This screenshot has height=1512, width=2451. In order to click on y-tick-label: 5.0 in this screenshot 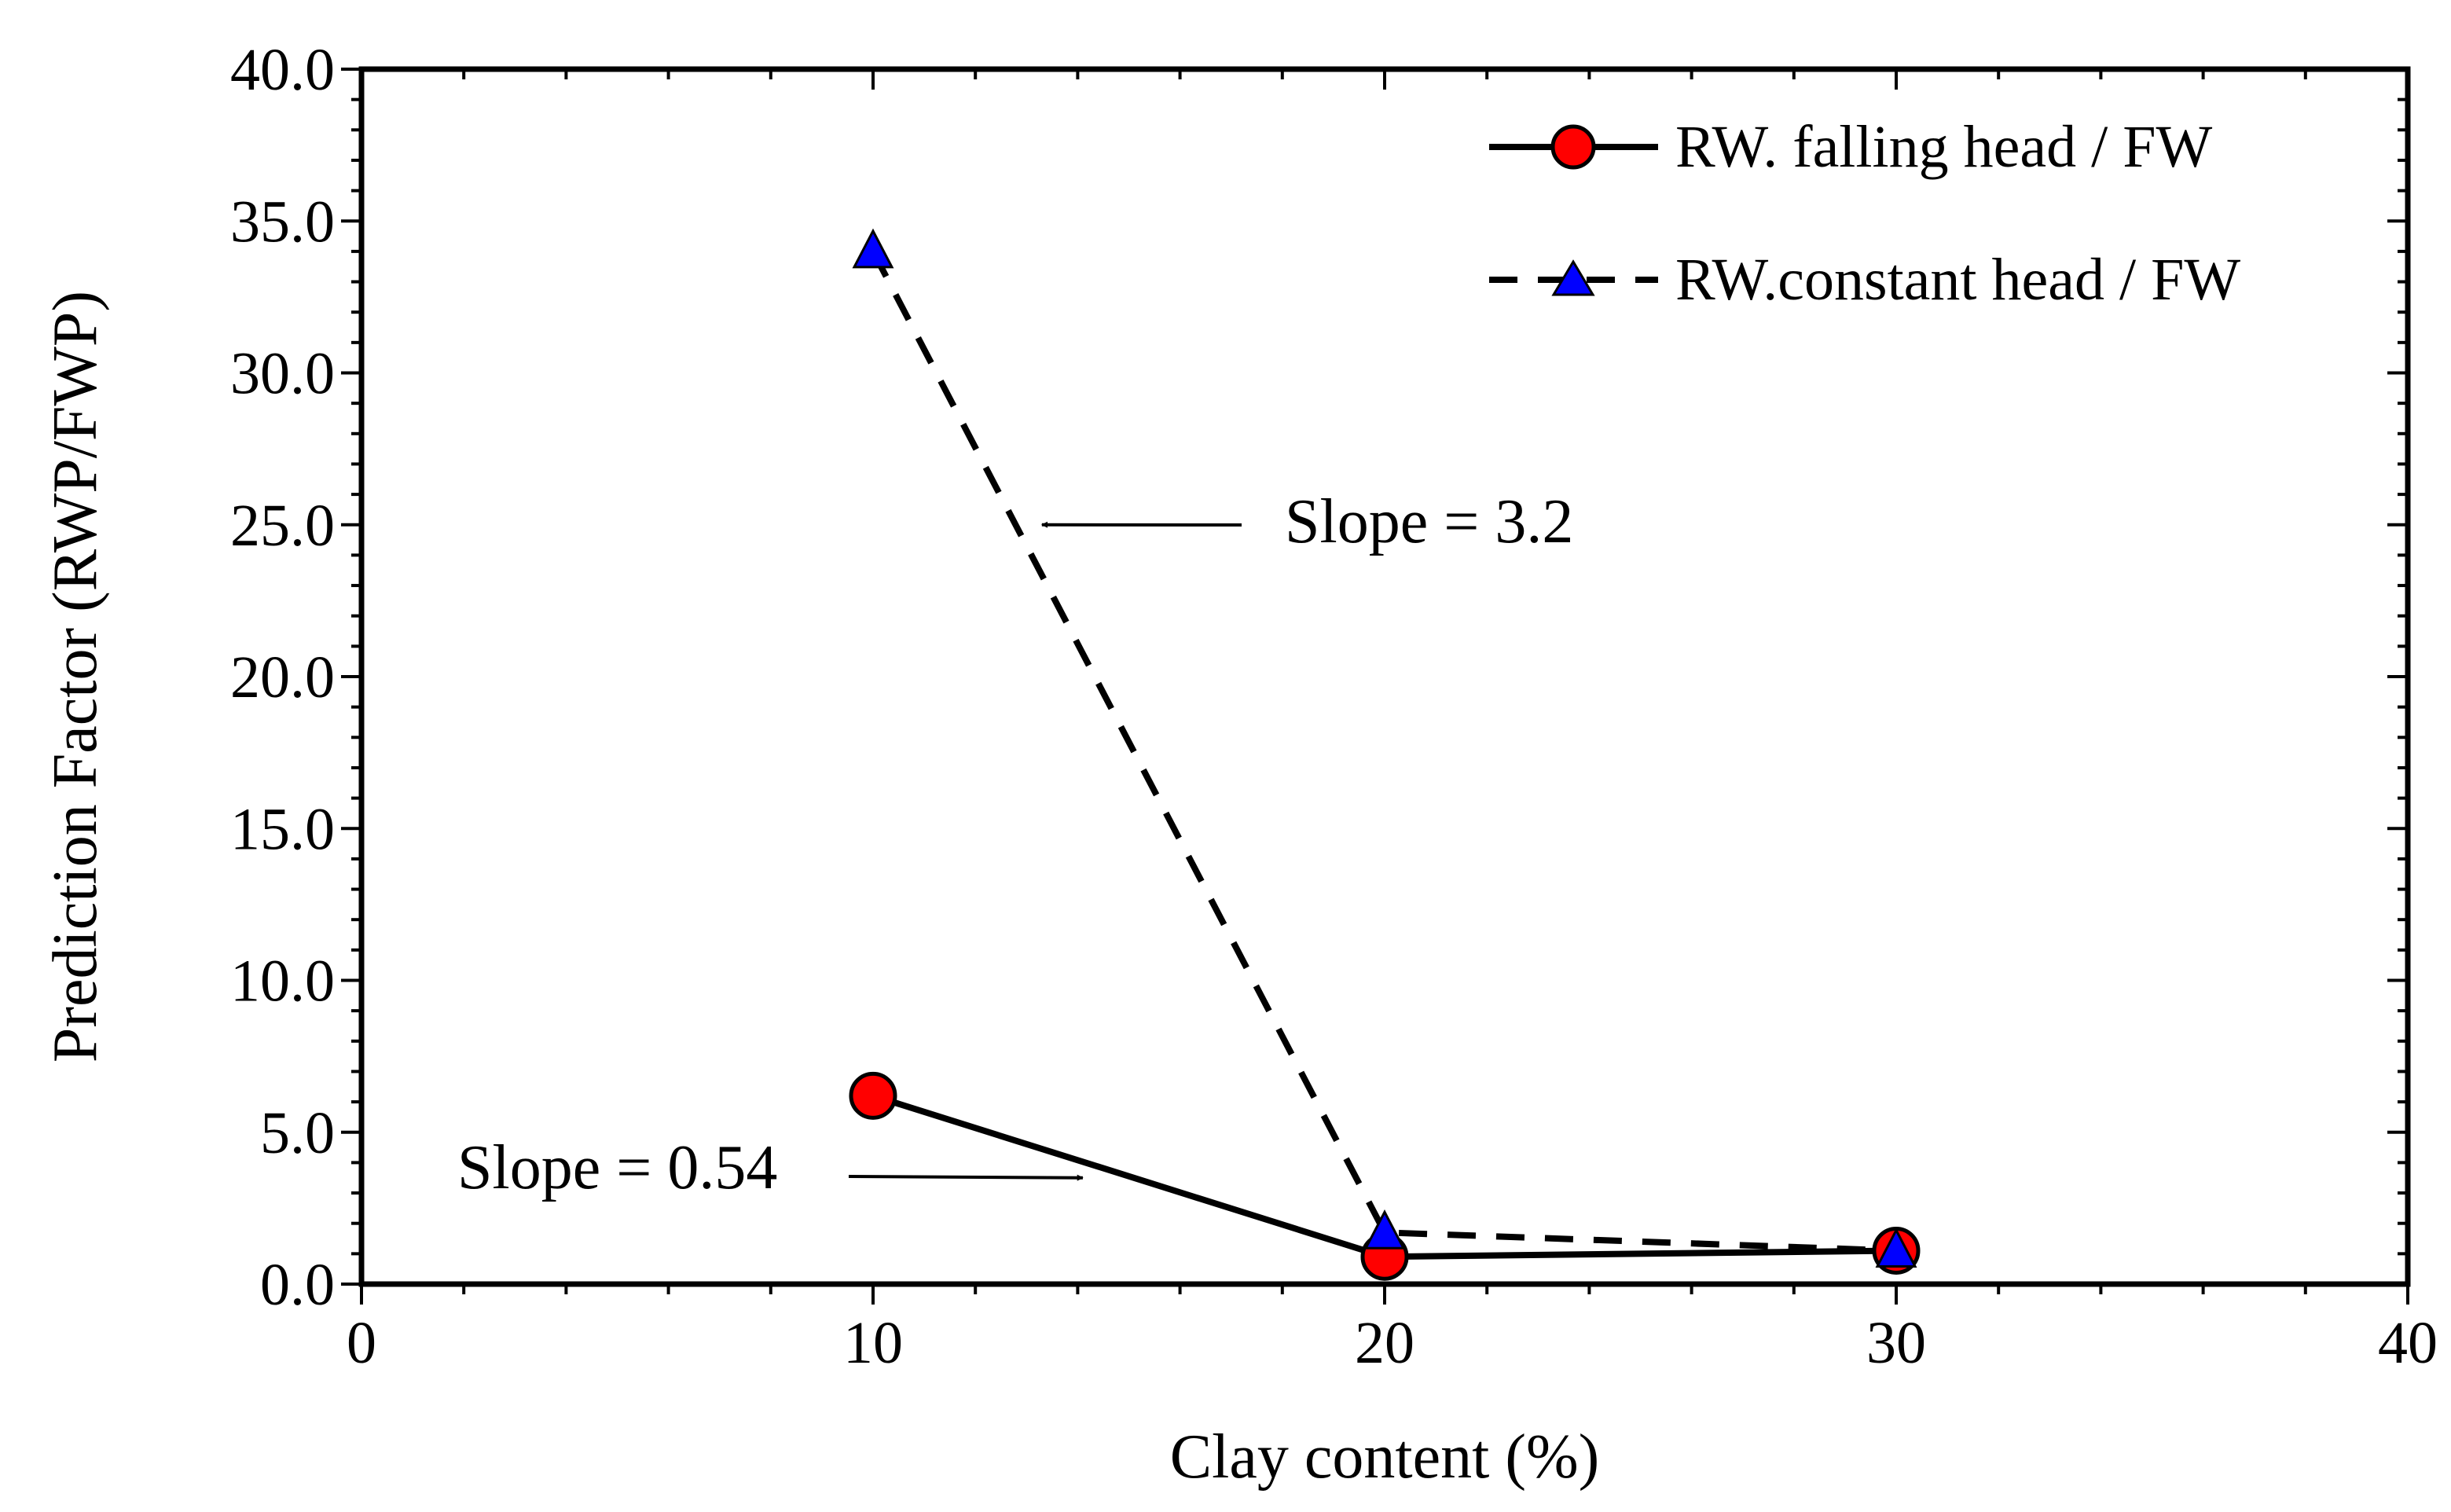, I will do `click(298, 1133)`.